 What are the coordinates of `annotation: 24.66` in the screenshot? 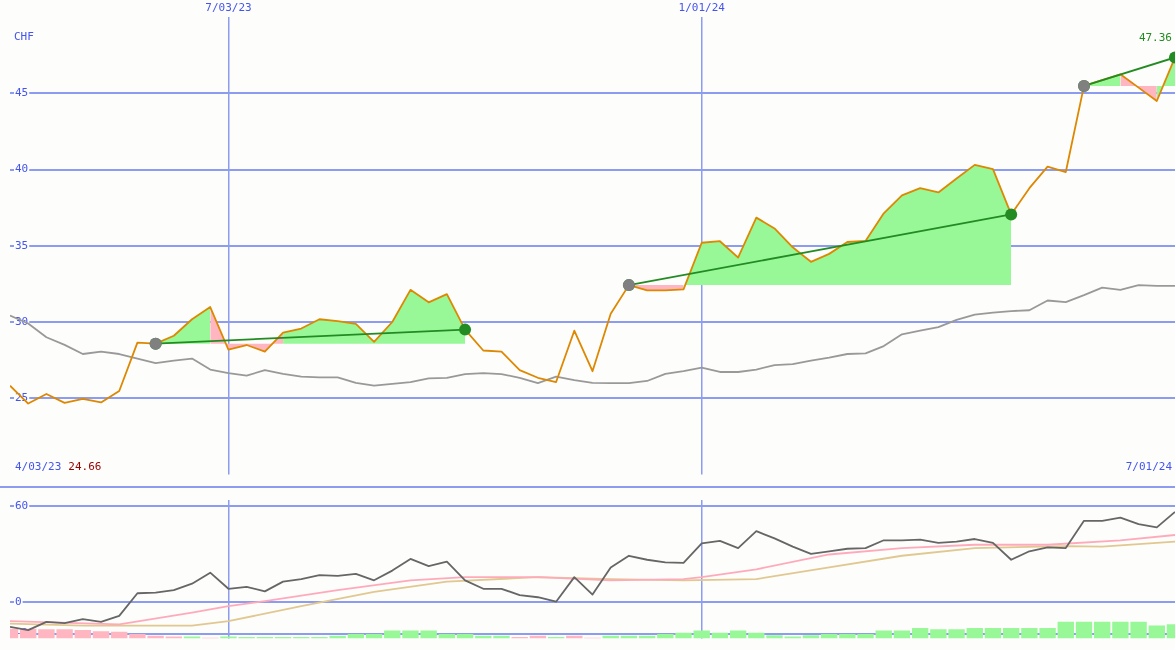 It's located at (85, 467).